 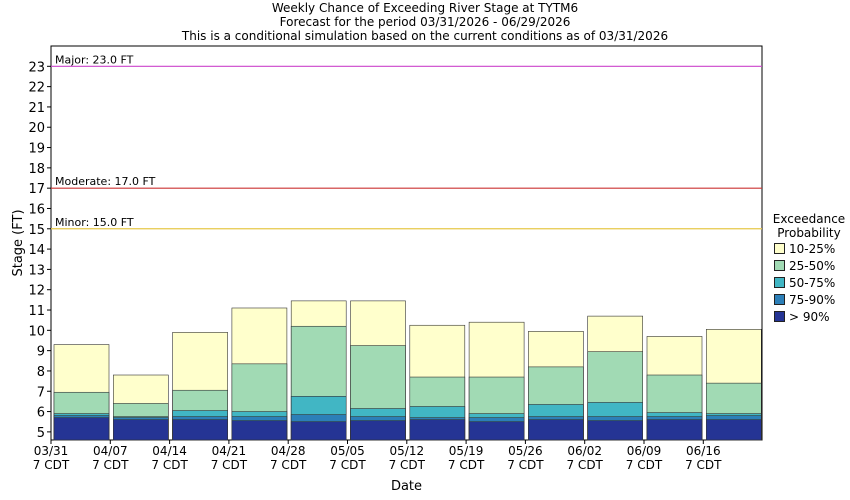 I want to click on legend-label: > 90%, so click(x=809, y=316).